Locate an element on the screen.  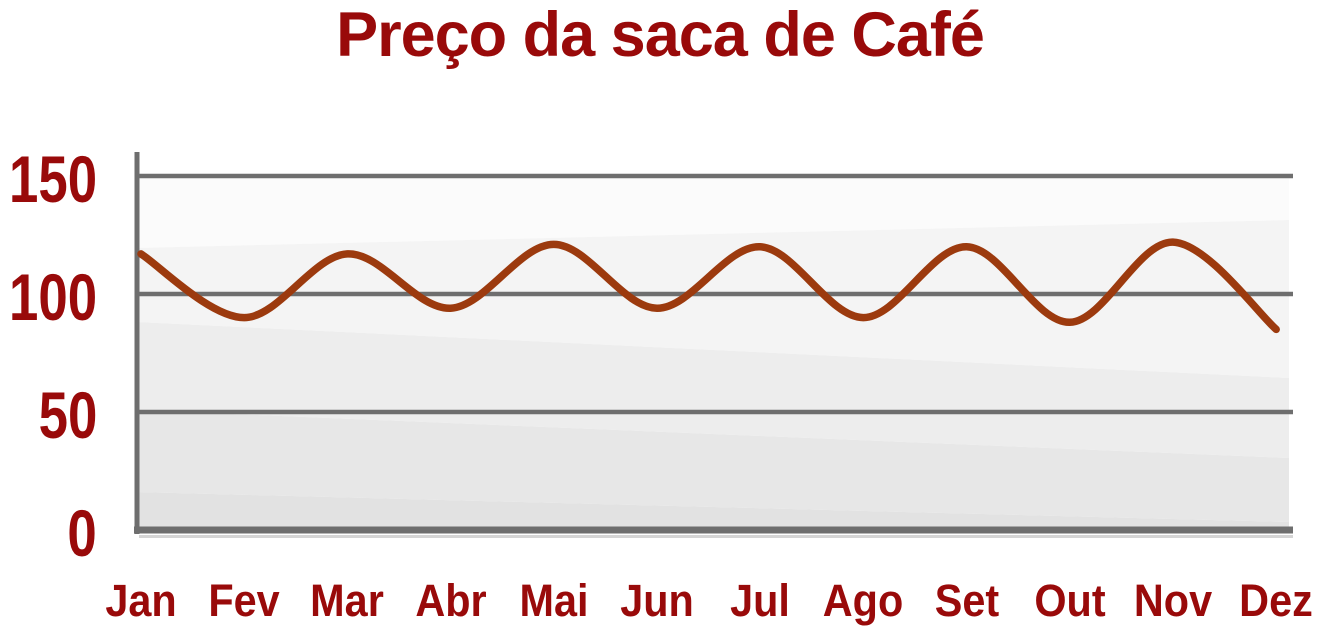
y-axis-label: 100 is located at coordinates (52, 297).